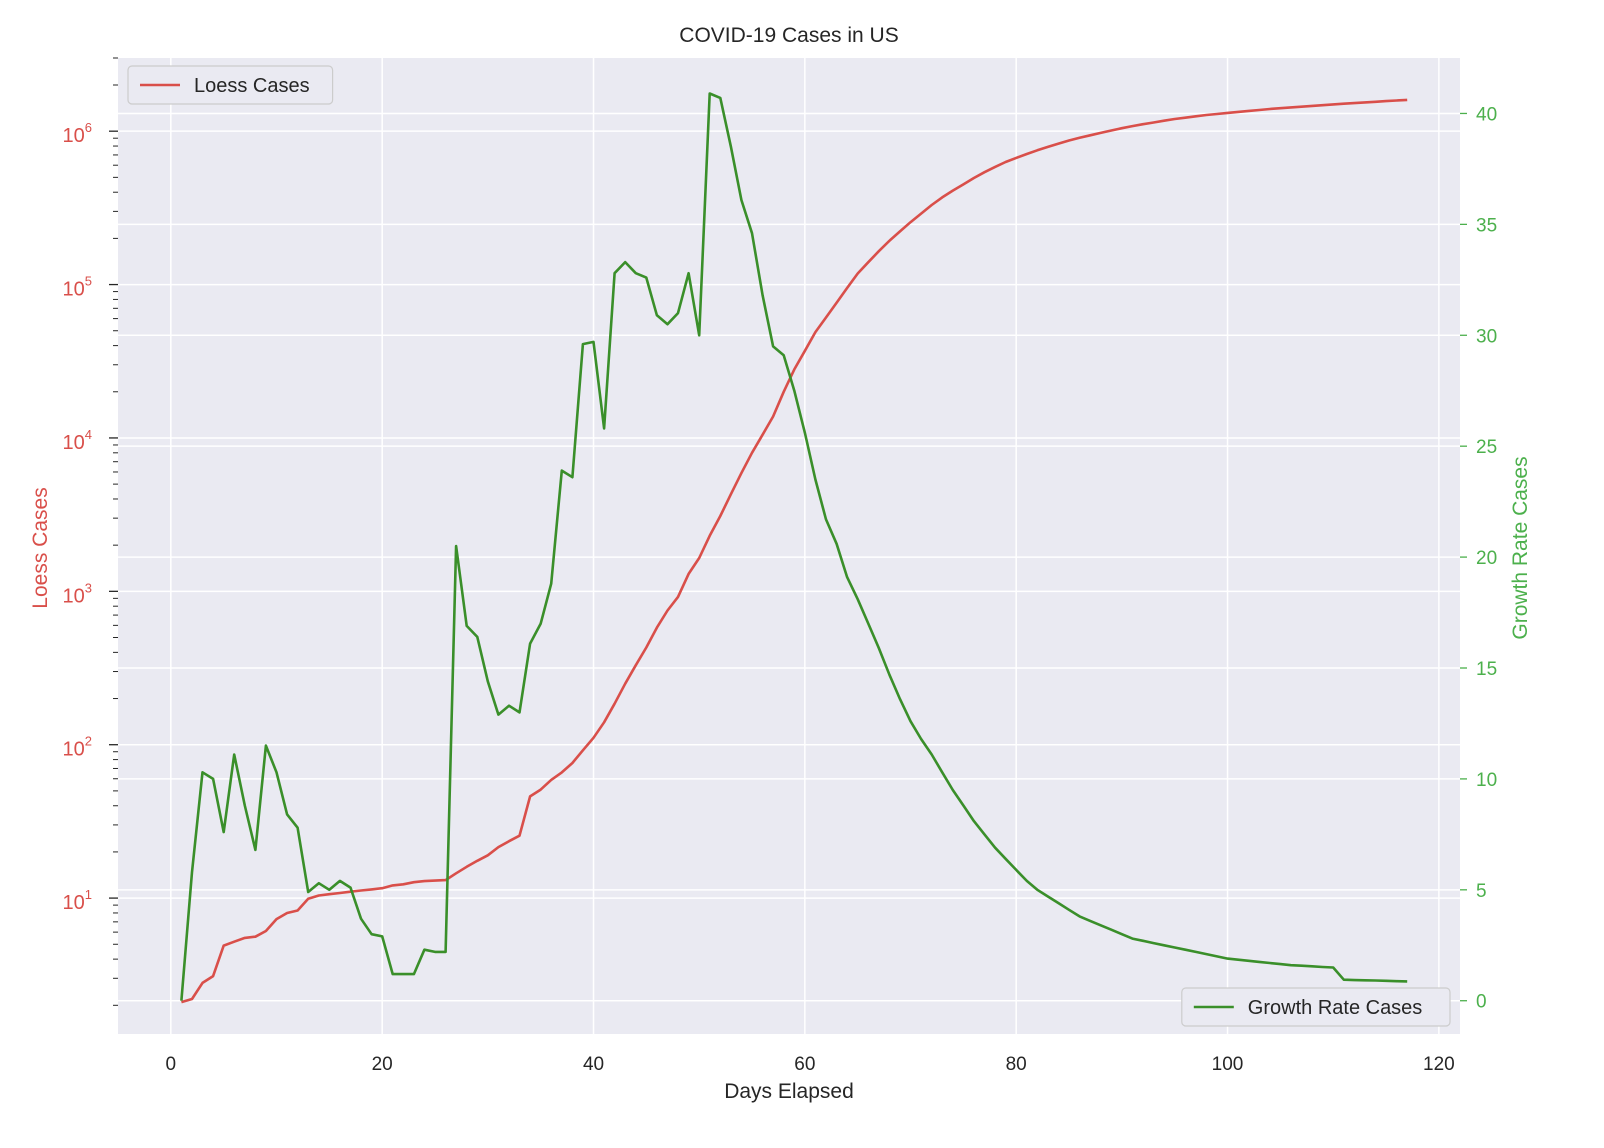  I want to click on left-tick-label: 10², so click(77, 747).